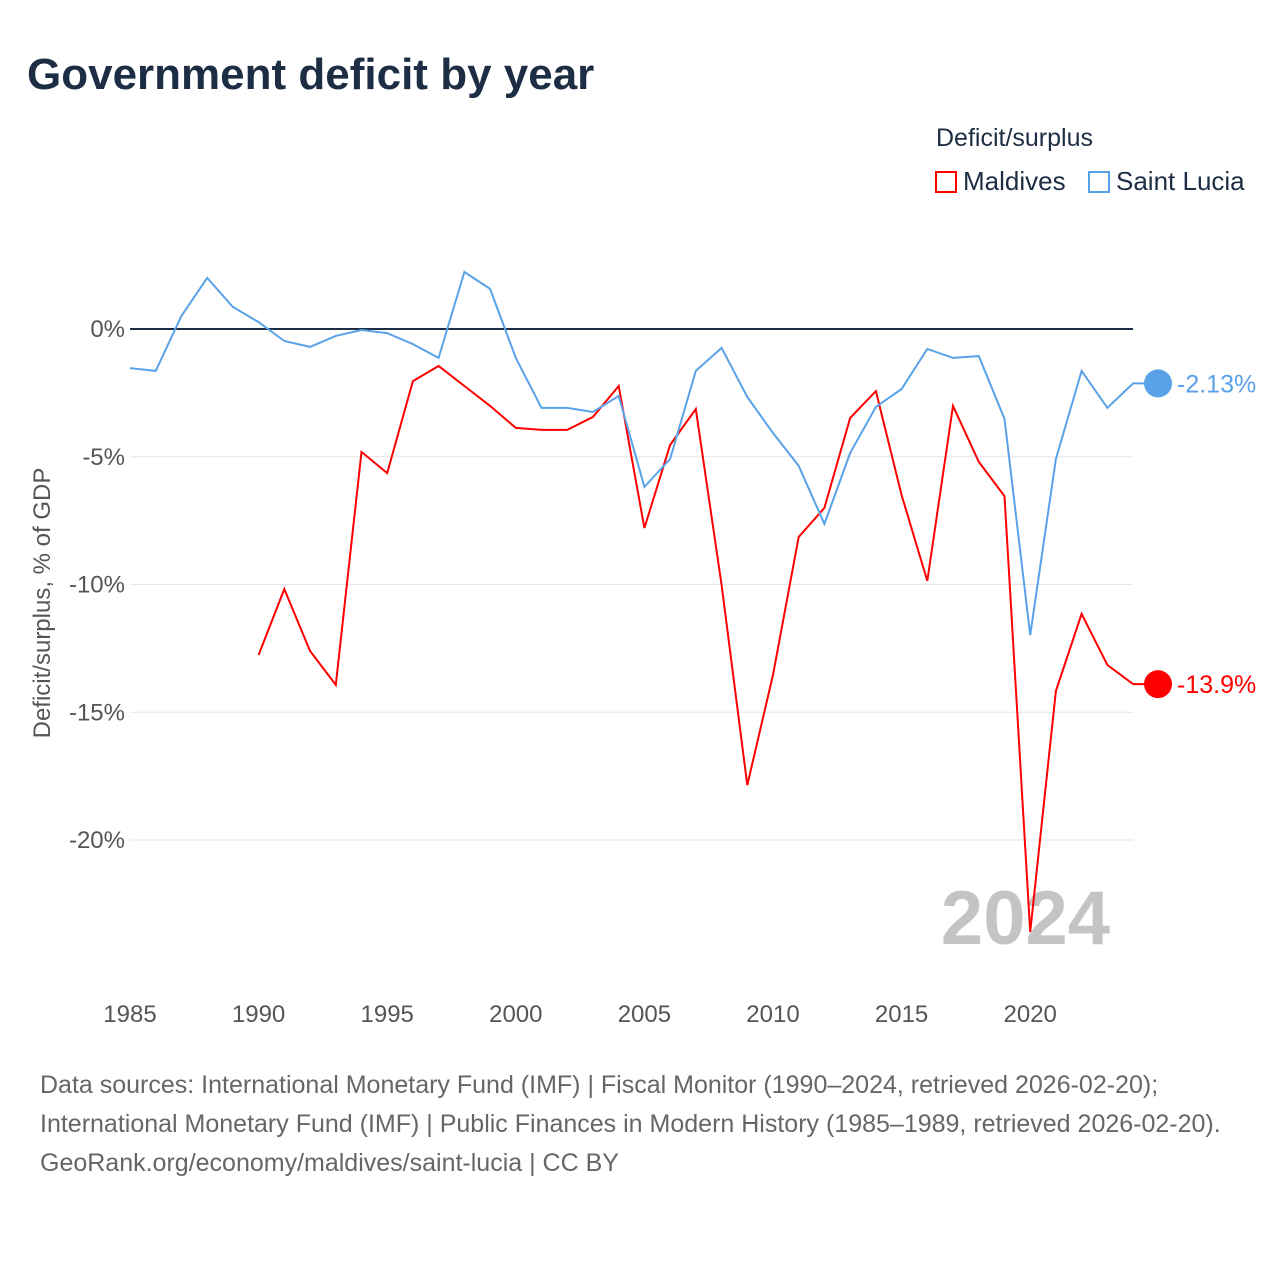 This screenshot has height=1280, width=1280. What do you see at coordinates (387, 1014) in the screenshot?
I see `x-tick-label: 1995` at bounding box center [387, 1014].